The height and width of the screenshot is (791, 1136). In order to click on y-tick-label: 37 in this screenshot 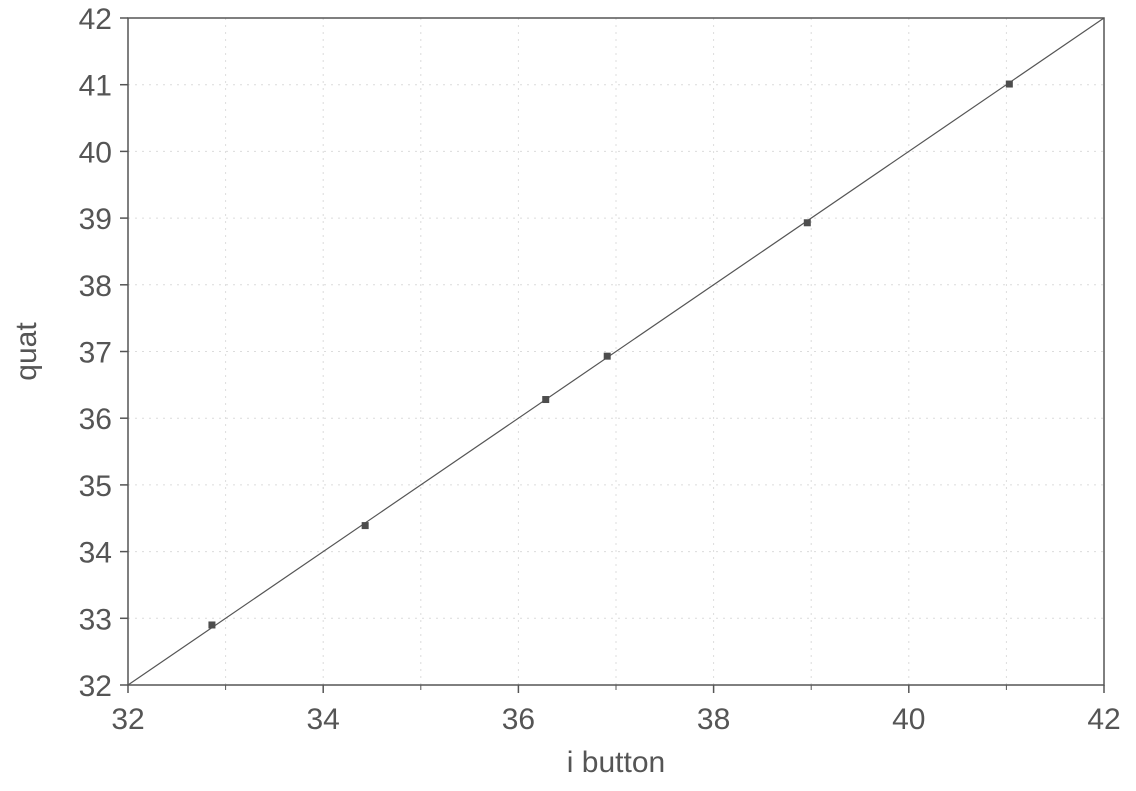, I will do `click(95, 353)`.